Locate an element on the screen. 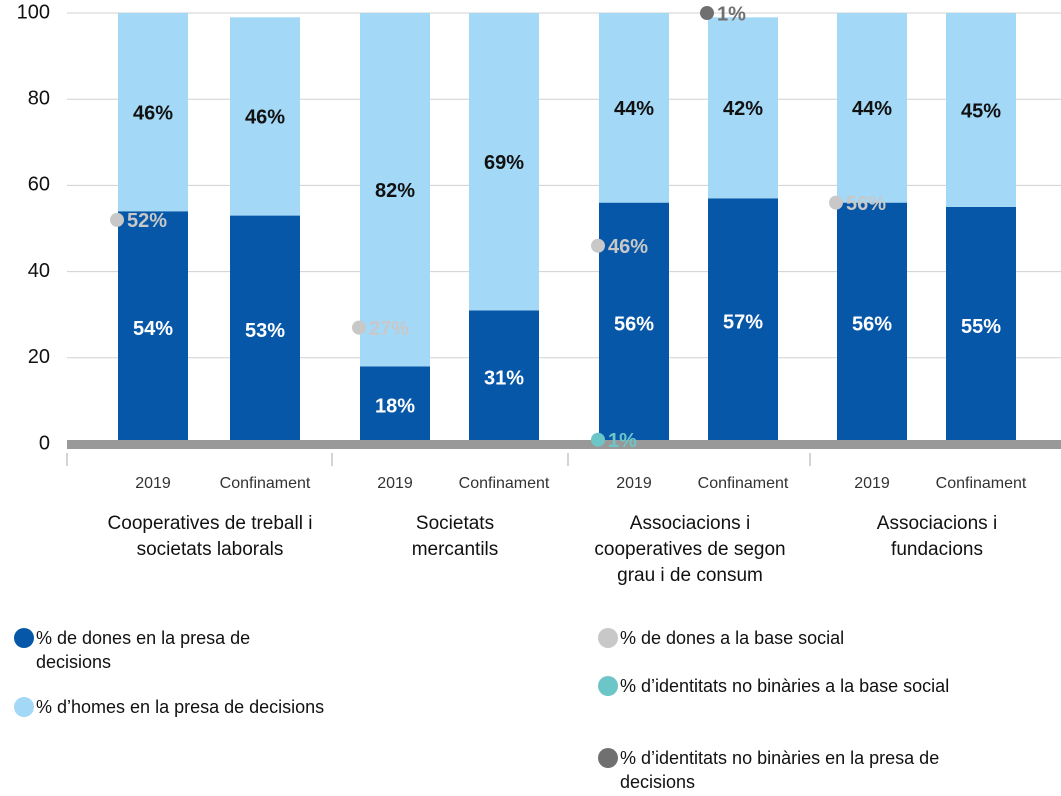 This screenshot has width=1061, height=796. legend-item: % d’homes en la presa de decisions is located at coordinates (170, 707).